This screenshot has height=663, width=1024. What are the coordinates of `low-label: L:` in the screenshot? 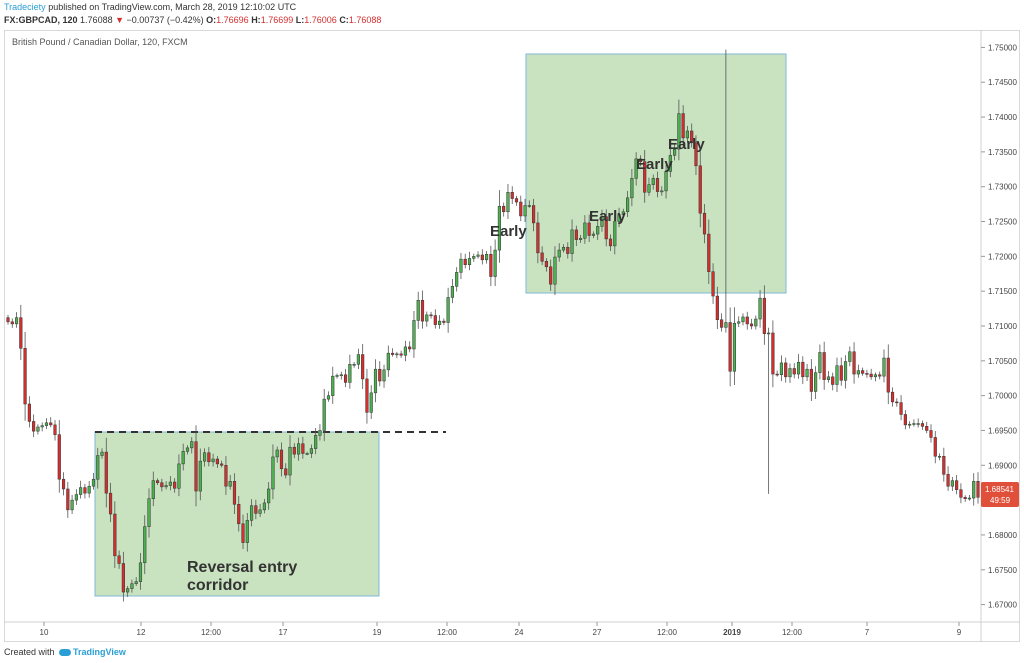 It's located at (300, 20).